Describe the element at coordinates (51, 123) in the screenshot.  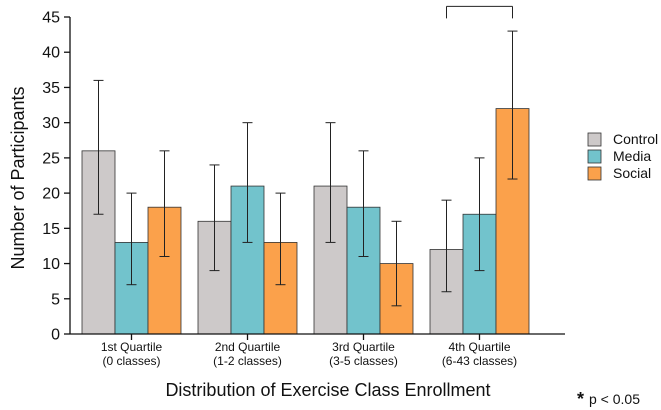
I see `y-tick-label: 30` at that location.